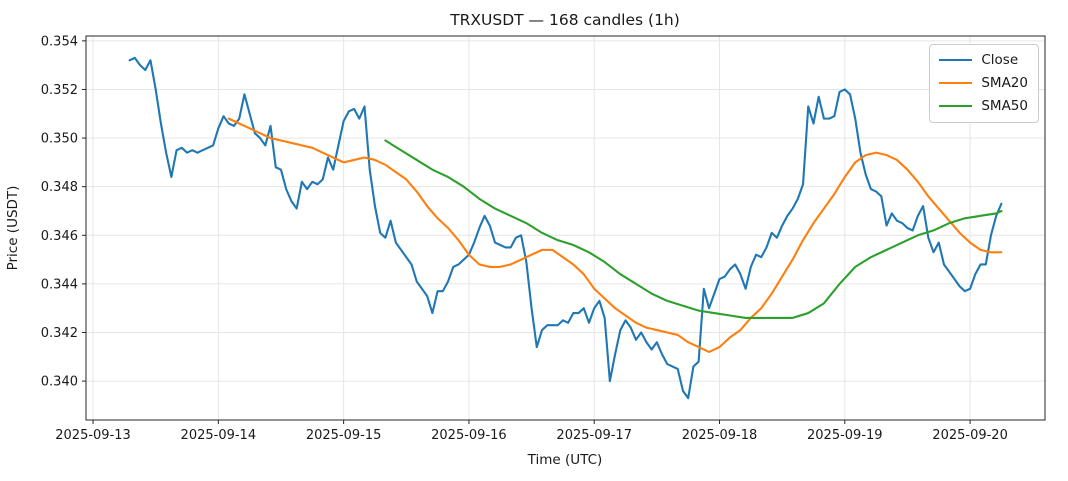  What do you see at coordinates (970, 435) in the screenshot?
I see `x-tick-label: 2025-09-20` at bounding box center [970, 435].